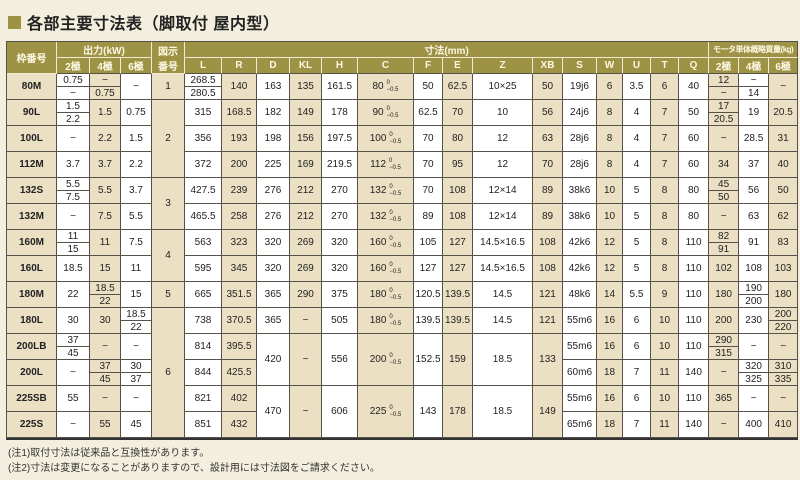 Image resolution: width=800 pixels, height=480 pixels. I want to click on cell-180M-S: 48k6, so click(580, 295).